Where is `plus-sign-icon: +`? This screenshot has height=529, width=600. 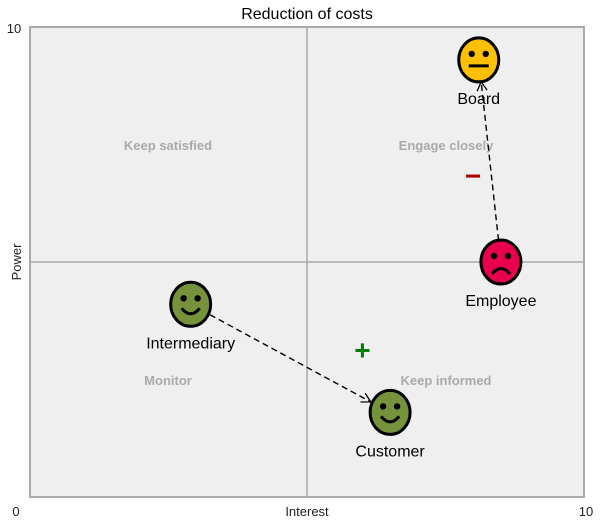 plus-sign-icon: + is located at coordinates (362, 349).